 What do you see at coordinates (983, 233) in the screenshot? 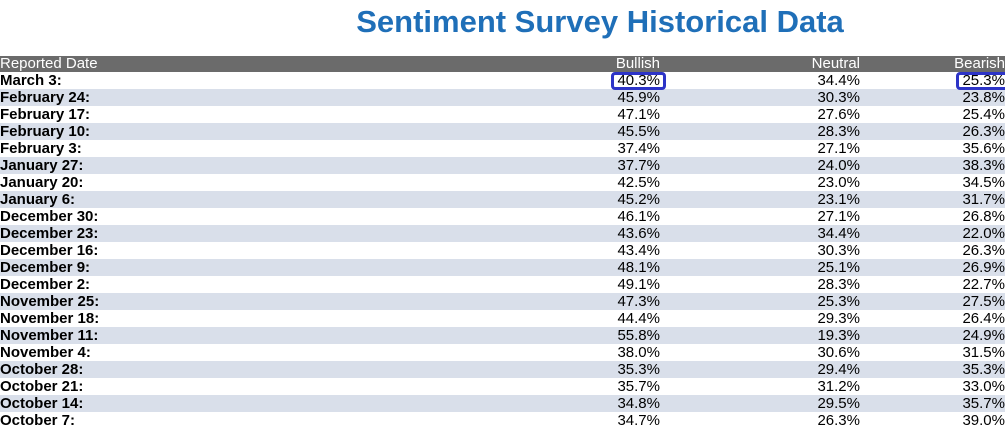
I see `cell-bearish: 22.0%` at bounding box center [983, 233].